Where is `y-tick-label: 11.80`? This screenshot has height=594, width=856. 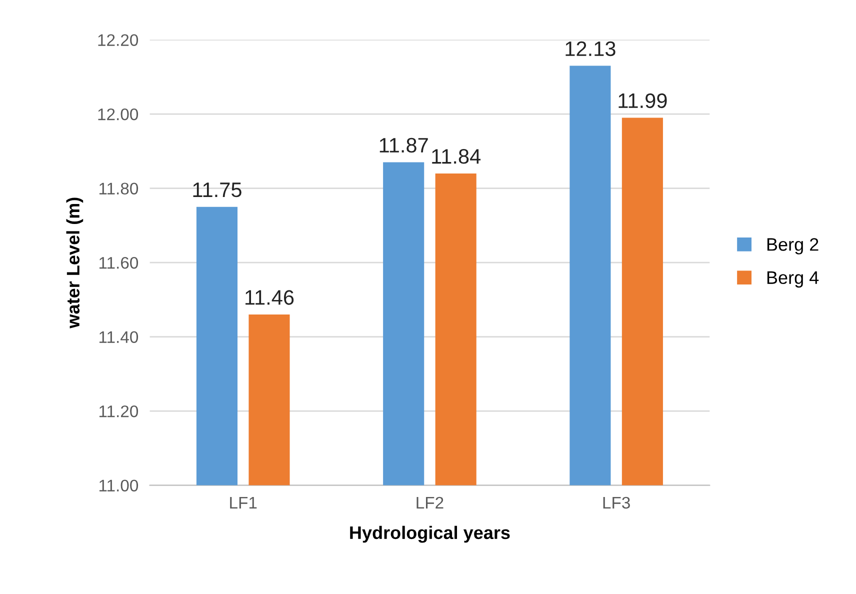
y-tick-label: 11.80 is located at coordinates (118, 188).